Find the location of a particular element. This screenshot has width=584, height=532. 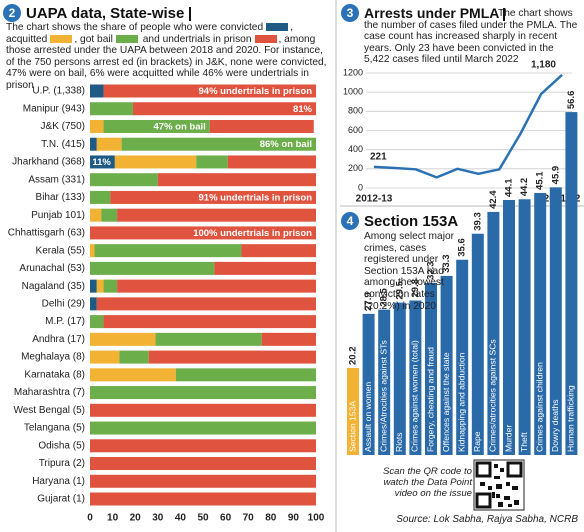

badge-number: 3 is located at coordinates (350, 13).